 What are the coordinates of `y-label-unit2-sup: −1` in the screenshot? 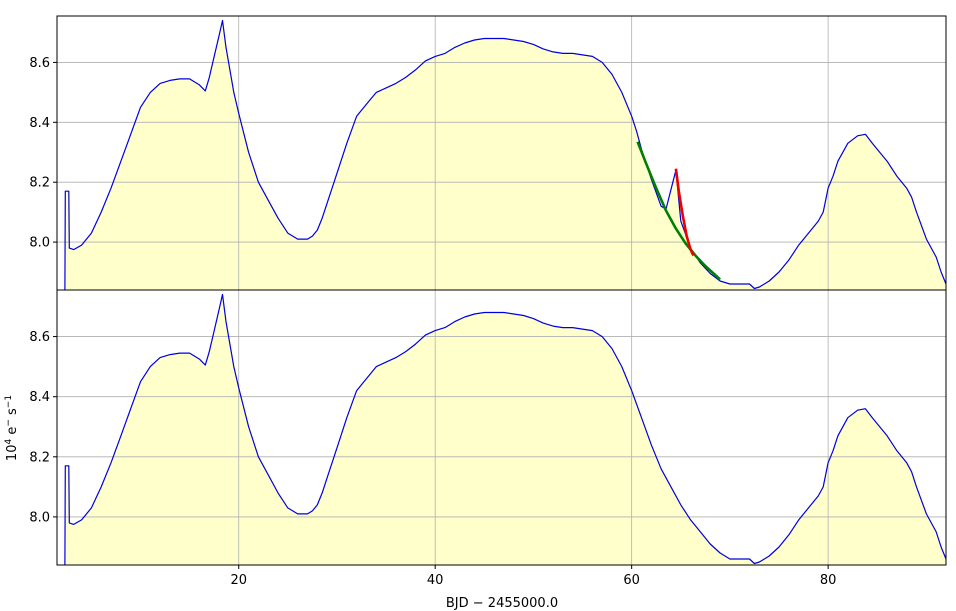 It's located at (9, 401).